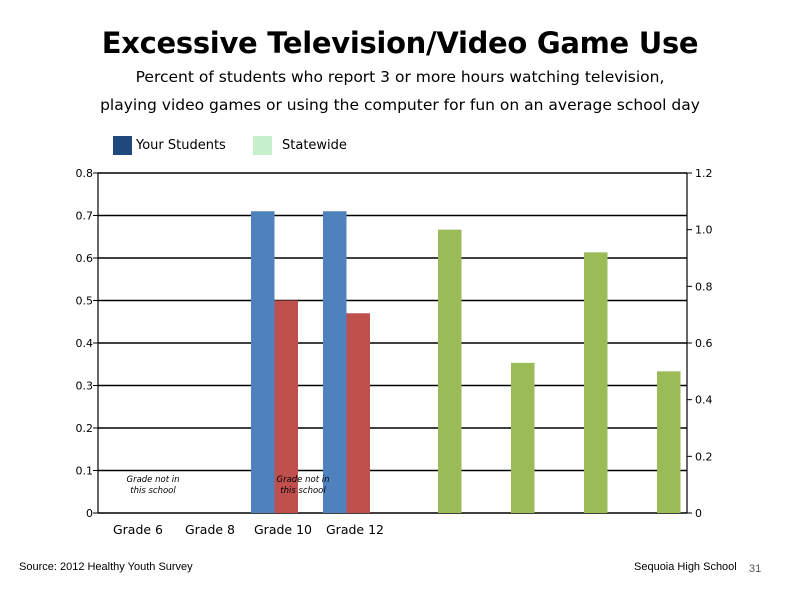 This screenshot has width=800, height=600. I want to click on right-tick-label: 1.0, so click(704, 230).